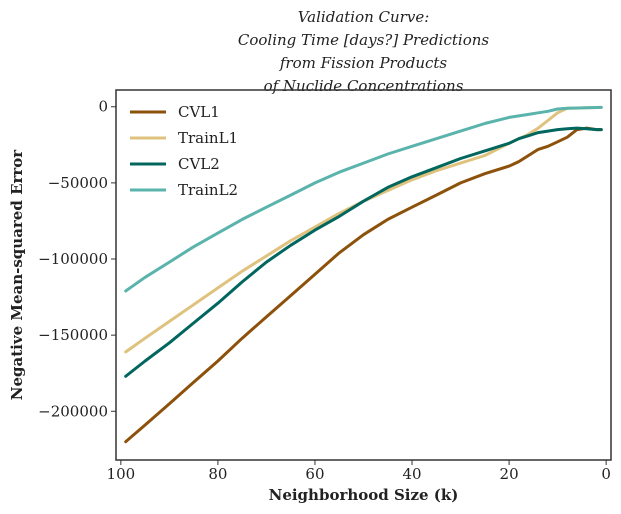  I want to click on x-axis-label: Neighborhood Size (k), so click(364, 495).